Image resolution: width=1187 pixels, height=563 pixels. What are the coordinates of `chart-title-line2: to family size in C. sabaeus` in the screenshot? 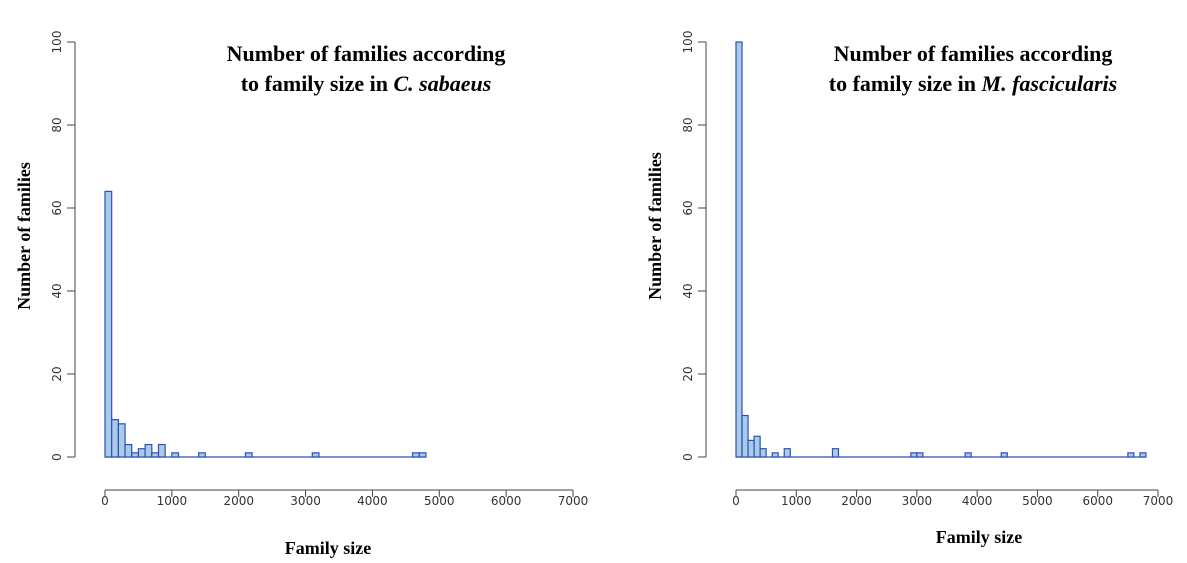 It's located at (366, 83).